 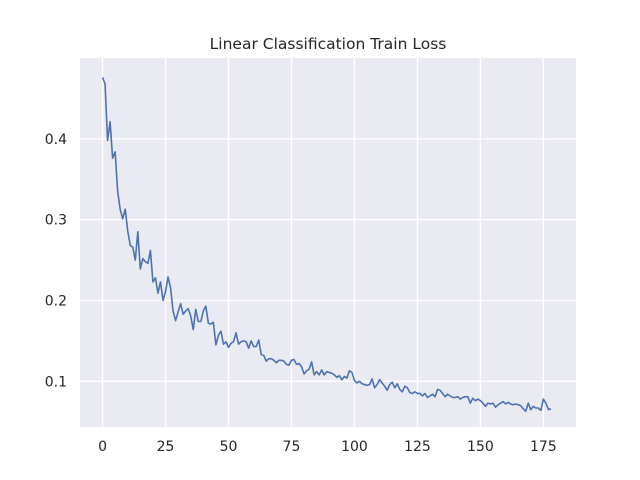 I want to click on x-axis-ticks: 0 25 50 75 100 125 150 175, so click(x=327, y=447).